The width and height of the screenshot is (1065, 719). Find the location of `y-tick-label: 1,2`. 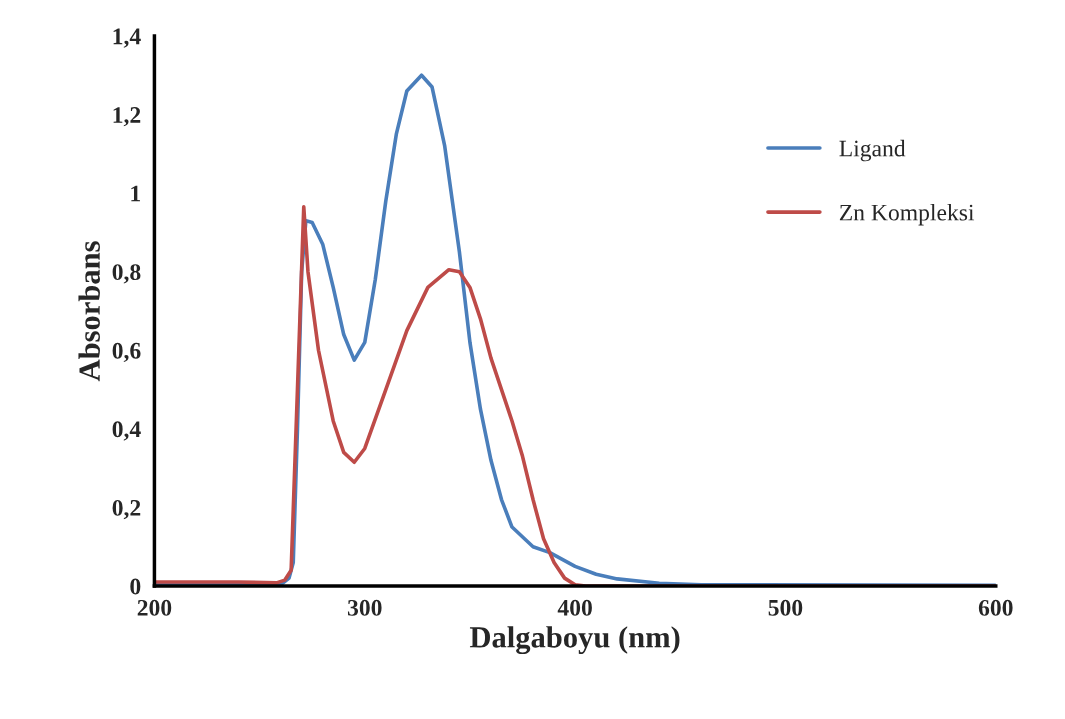

y-tick-label: 1,2 is located at coordinates (127, 117).